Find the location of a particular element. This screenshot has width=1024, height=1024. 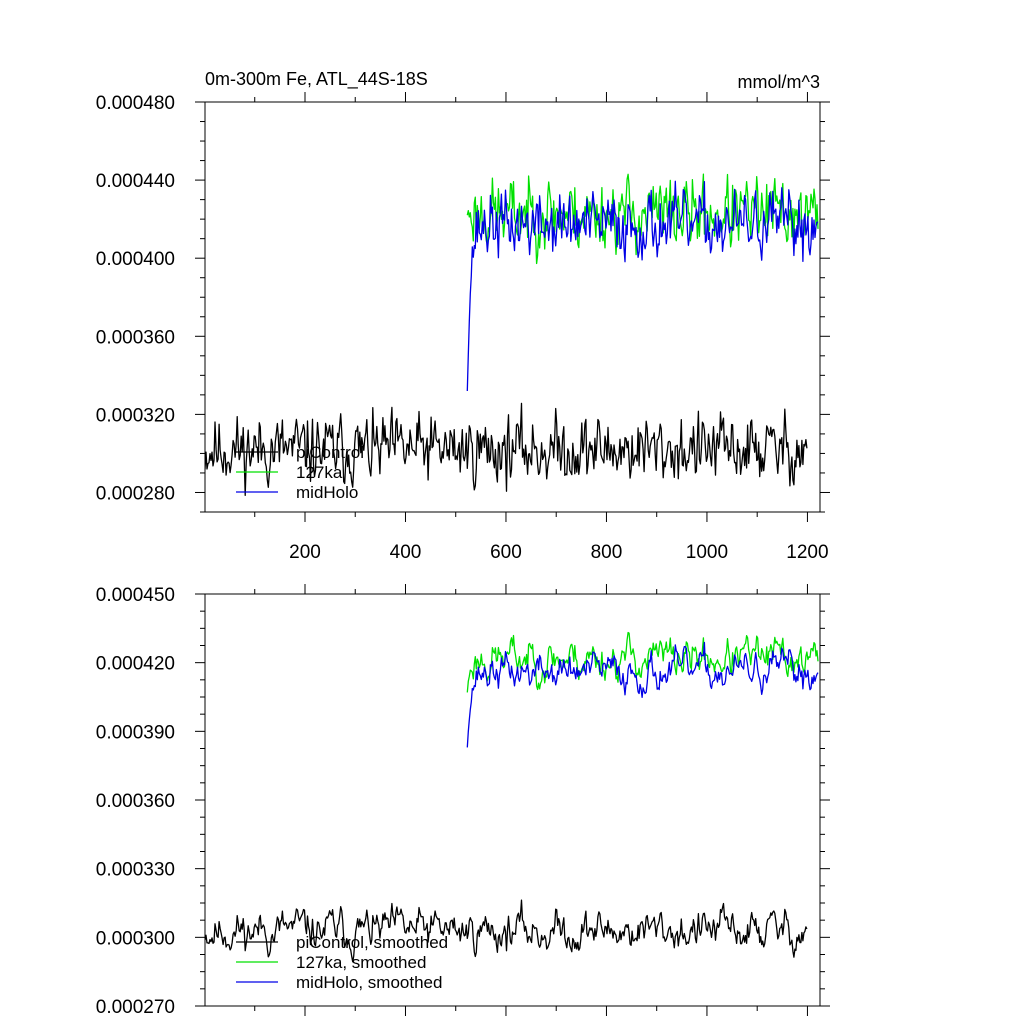

legend-label: 127ka, smoothed is located at coordinates (361, 962).